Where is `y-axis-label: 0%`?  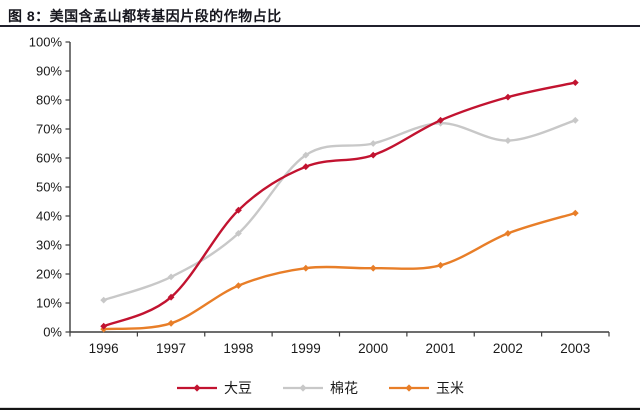 y-axis-label: 0% is located at coordinates (52, 332).